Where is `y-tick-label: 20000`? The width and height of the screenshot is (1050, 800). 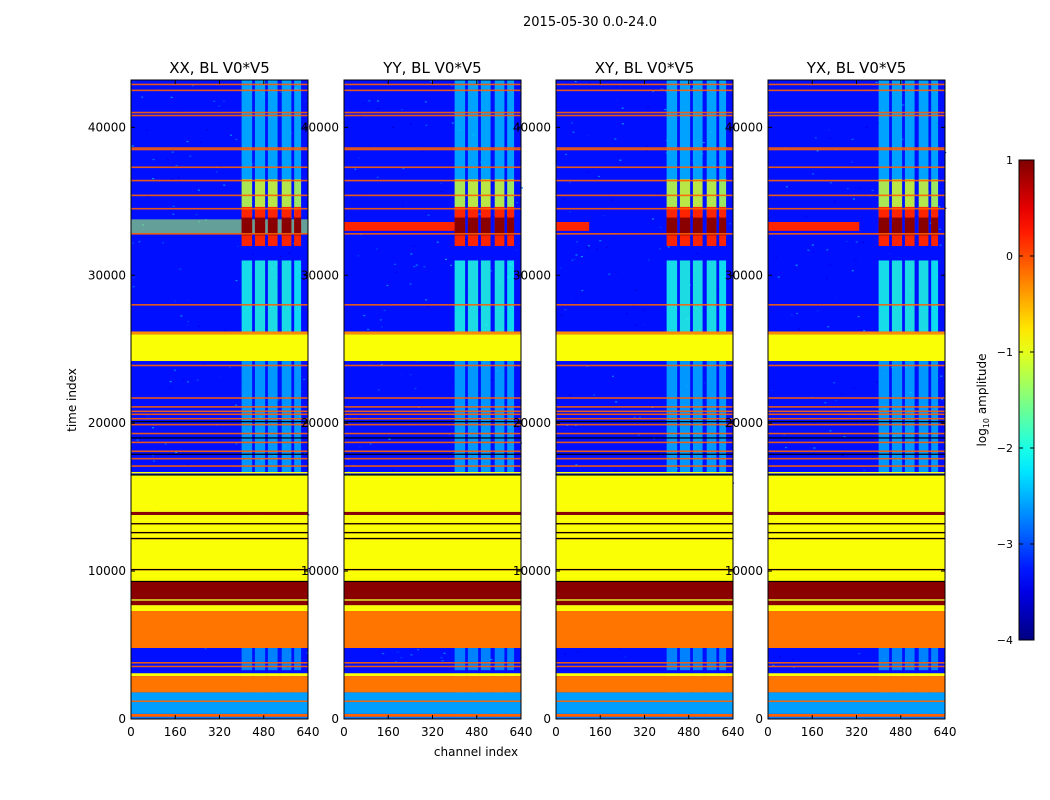 y-tick-label: 20000 is located at coordinates (107, 423).